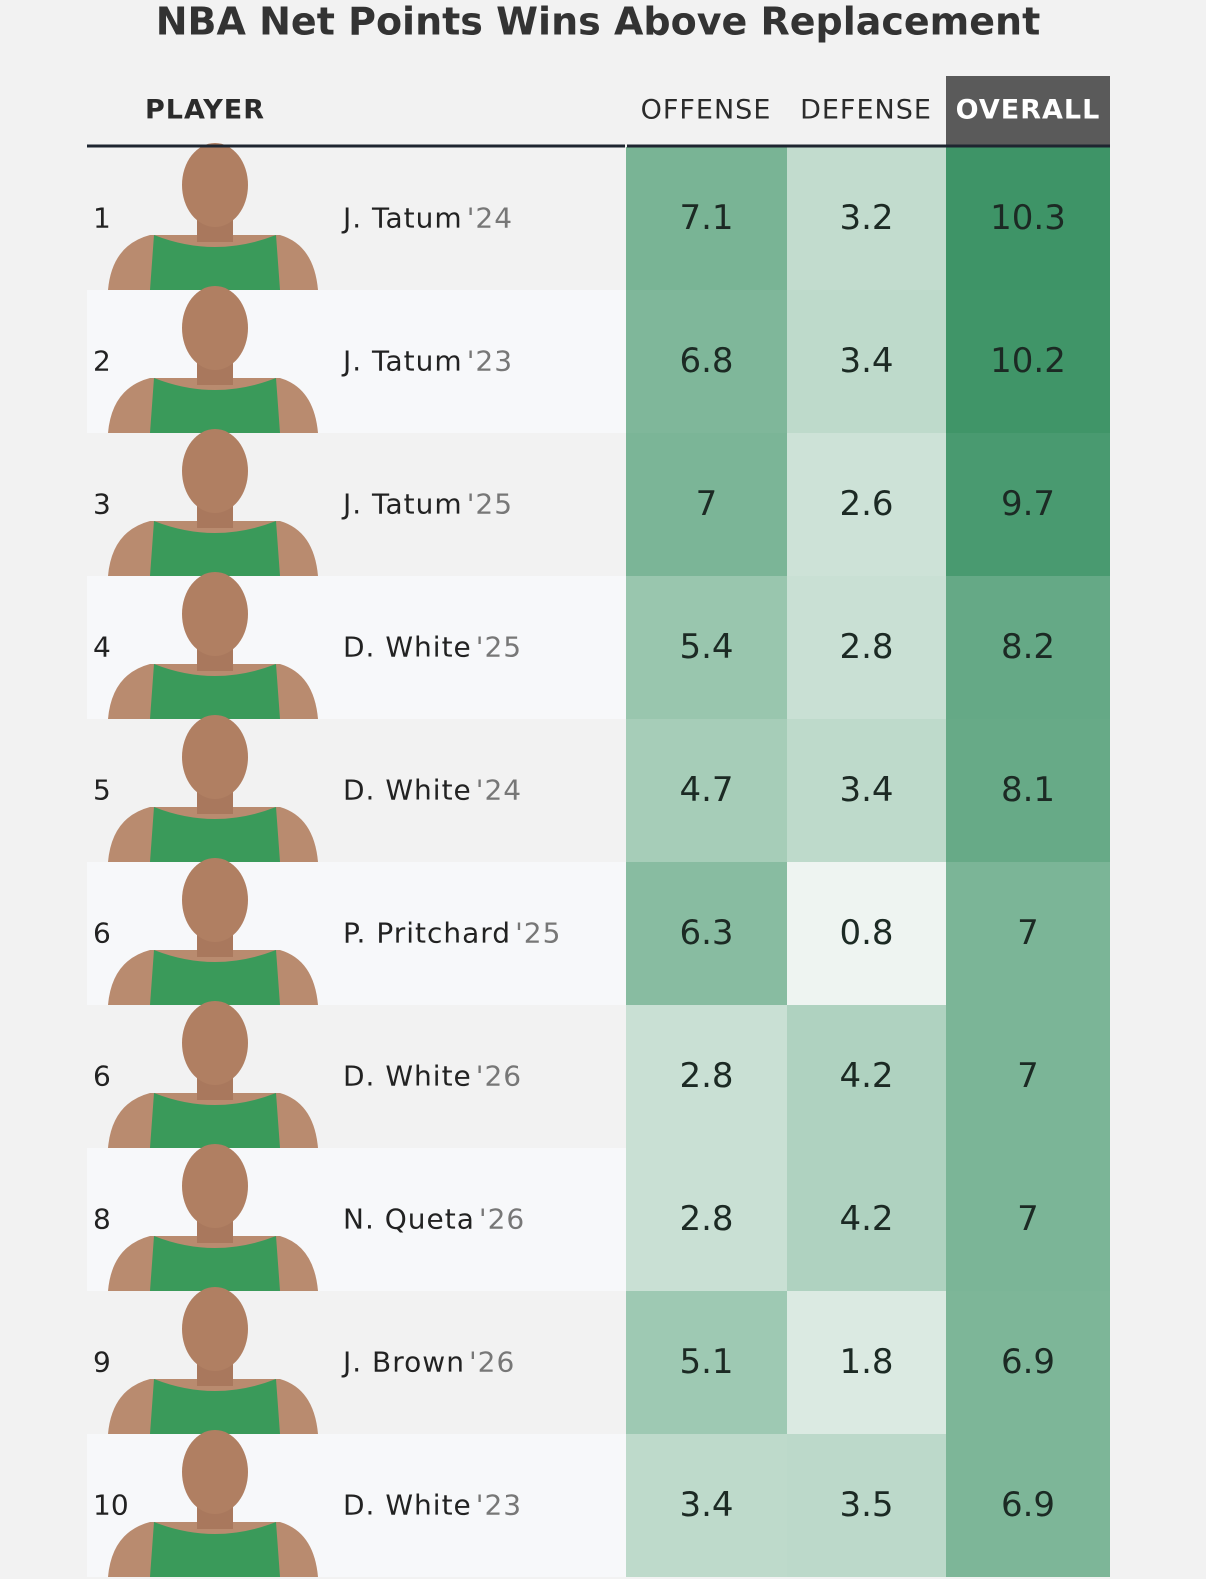 The width and height of the screenshot is (1206, 1579). Describe the element at coordinates (1028, 361) in the screenshot. I see `overall-value: 10.2` at that location.